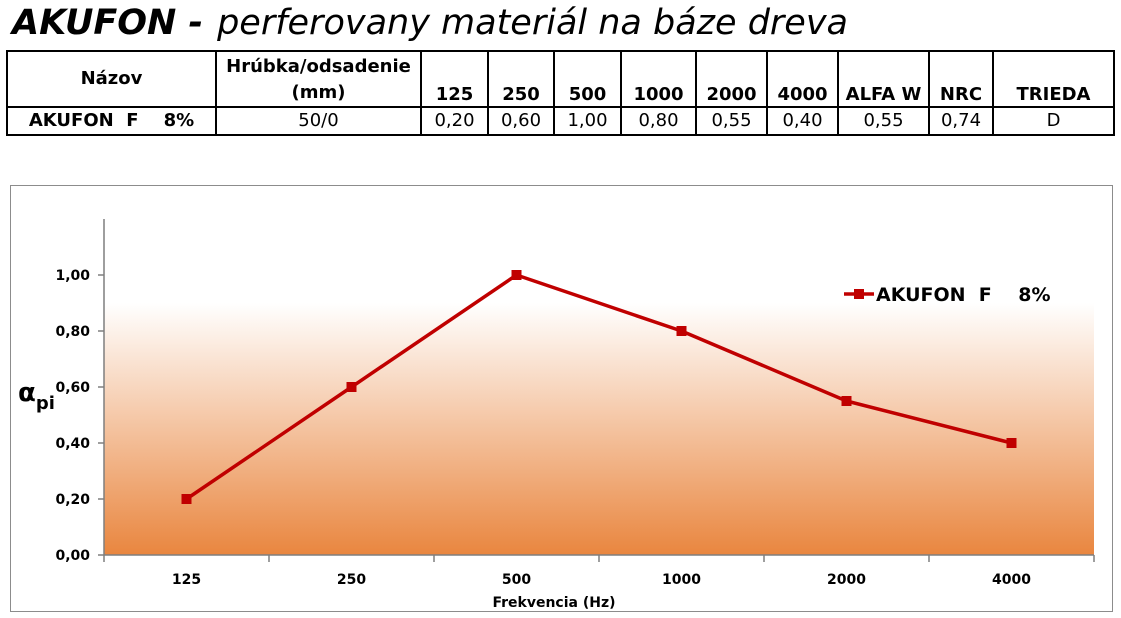 The width and height of the screenshot is (1121, 618). What do you see at coordinates (1053, 121) in the screenshot?
I see `cell-trieda: D` at bounding box center [1053, 121].